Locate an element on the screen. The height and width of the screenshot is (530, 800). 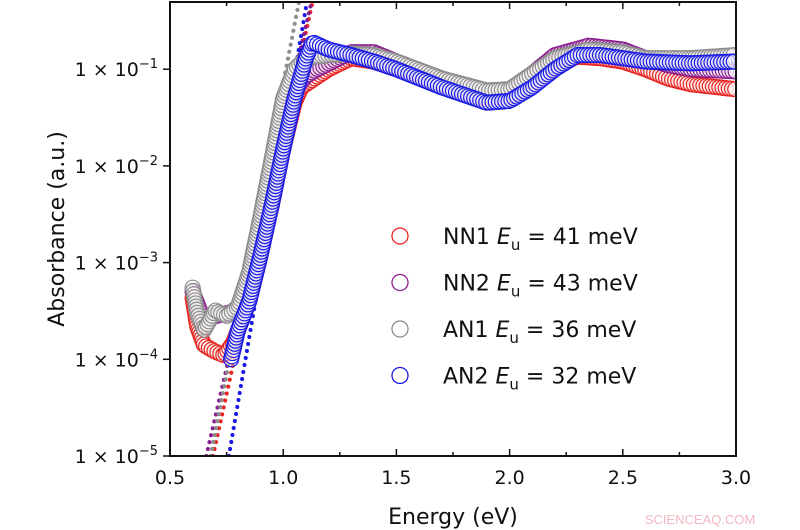
legend-label: AN2 Eu = 32 meV is located at coordinates (539, 379).